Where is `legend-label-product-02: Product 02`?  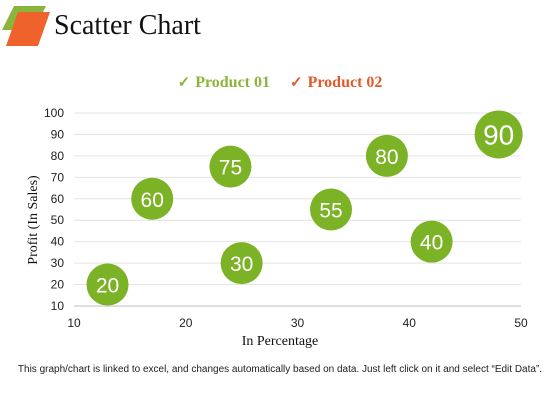 legend-label-product-02: Product 02 is located at coordinates (345, 82).